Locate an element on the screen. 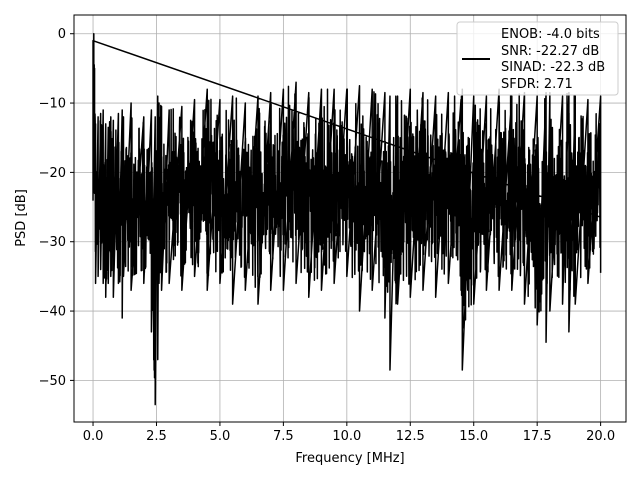 This screenshot has width=640, height=480. y-tick-label: 0 is located at coordinates (62, 34).